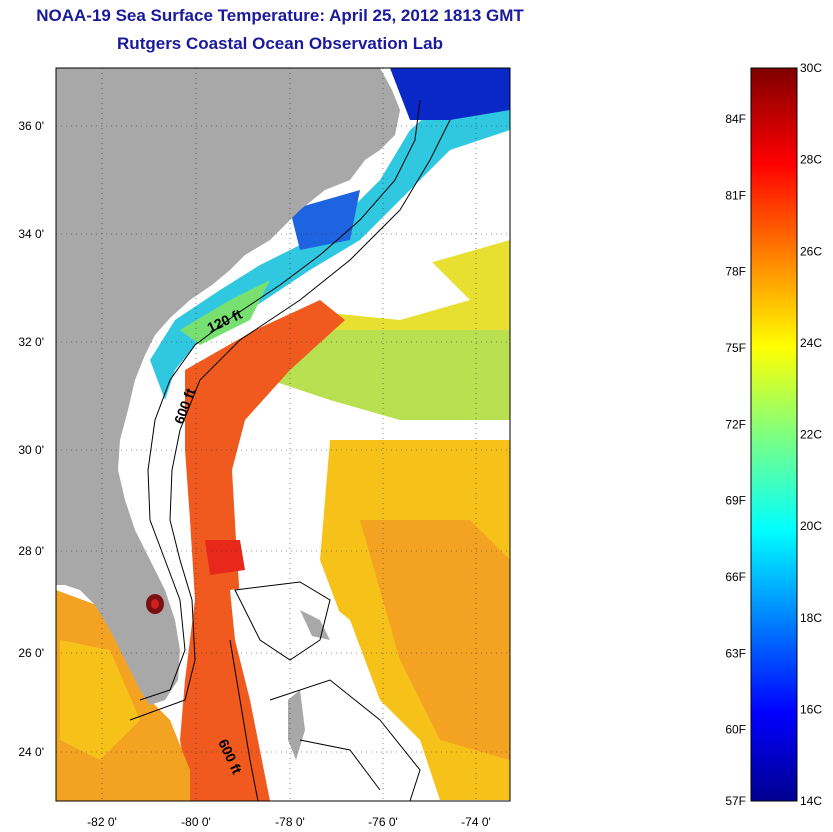 This screenshot has height=832, width=833. Describe the element at coordinates (102, 822) in the screenshot. I see `lon-tick-label: -82 0'` at that location.